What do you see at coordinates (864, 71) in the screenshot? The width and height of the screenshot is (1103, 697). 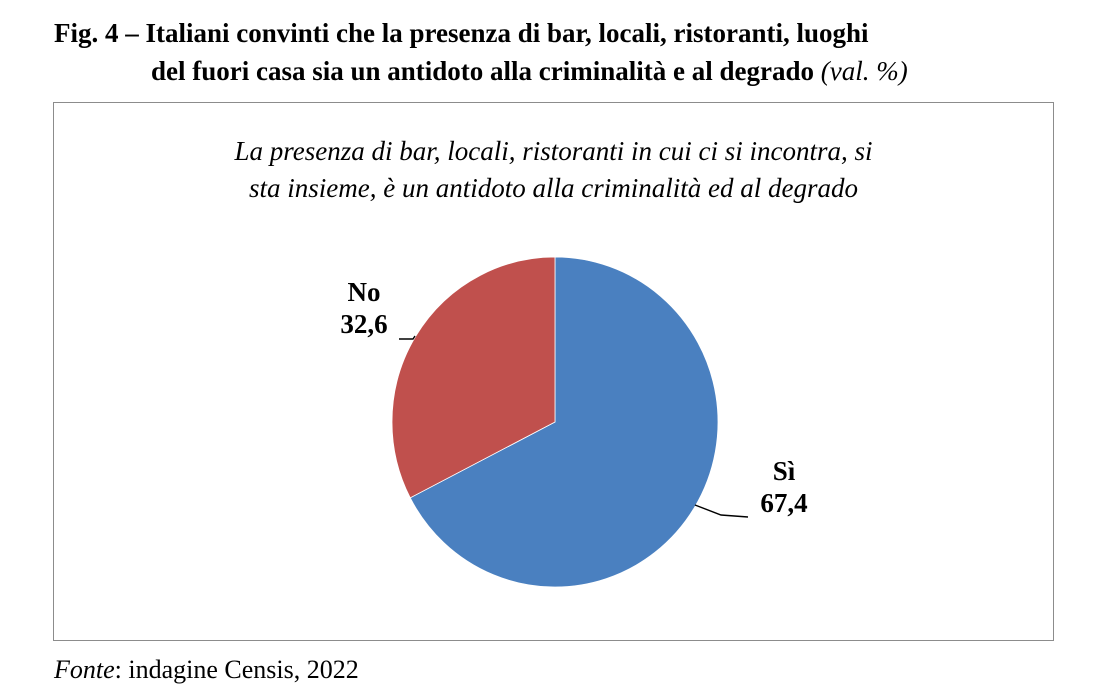 I see `figure-unit: (val. %)` at bounding box center [864, 71].